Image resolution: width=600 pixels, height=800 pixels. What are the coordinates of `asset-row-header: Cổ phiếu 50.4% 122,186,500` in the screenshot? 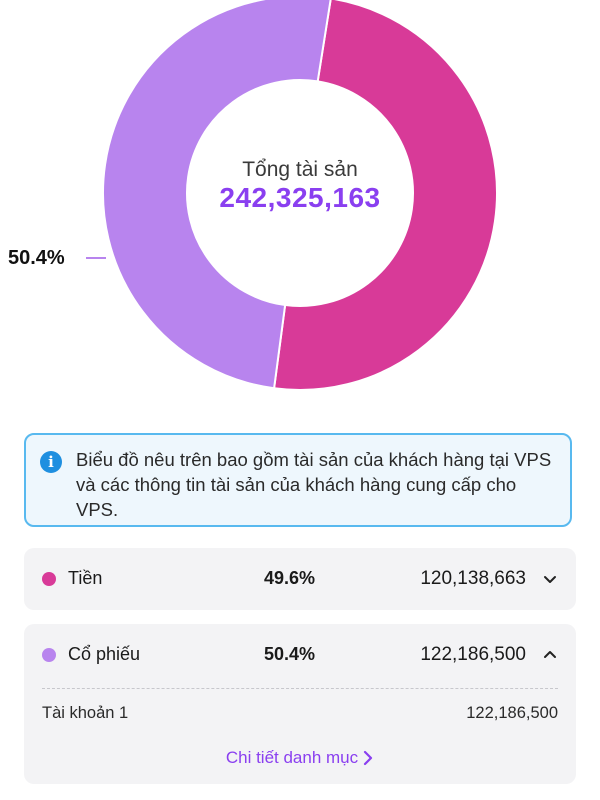 It's located at (300, 655).